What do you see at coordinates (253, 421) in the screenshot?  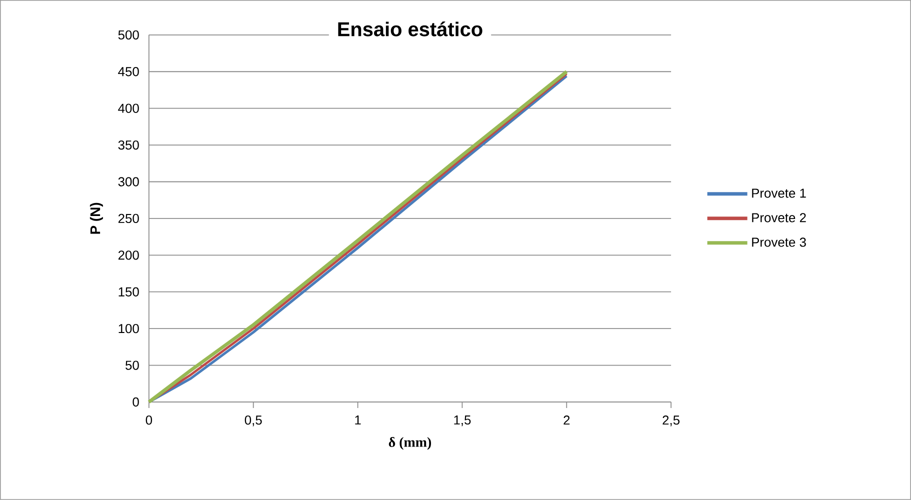 I see `x-tick-label: 0,5` at bounding box center [253, 421].